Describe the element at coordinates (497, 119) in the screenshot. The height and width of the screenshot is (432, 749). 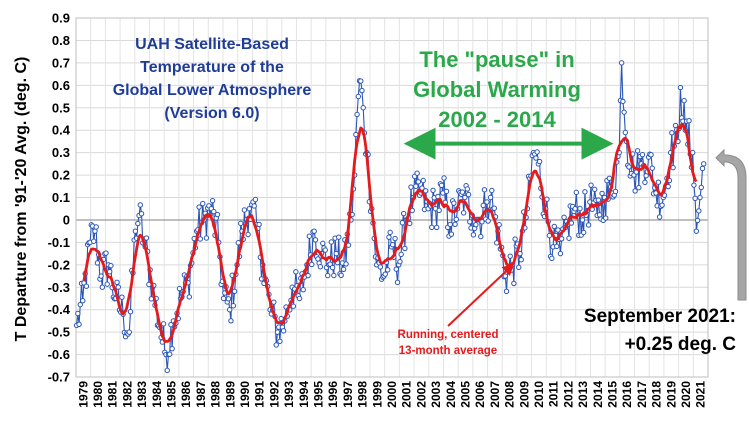
I see `pause-label-line-3: 2002 - 2014` at that location.